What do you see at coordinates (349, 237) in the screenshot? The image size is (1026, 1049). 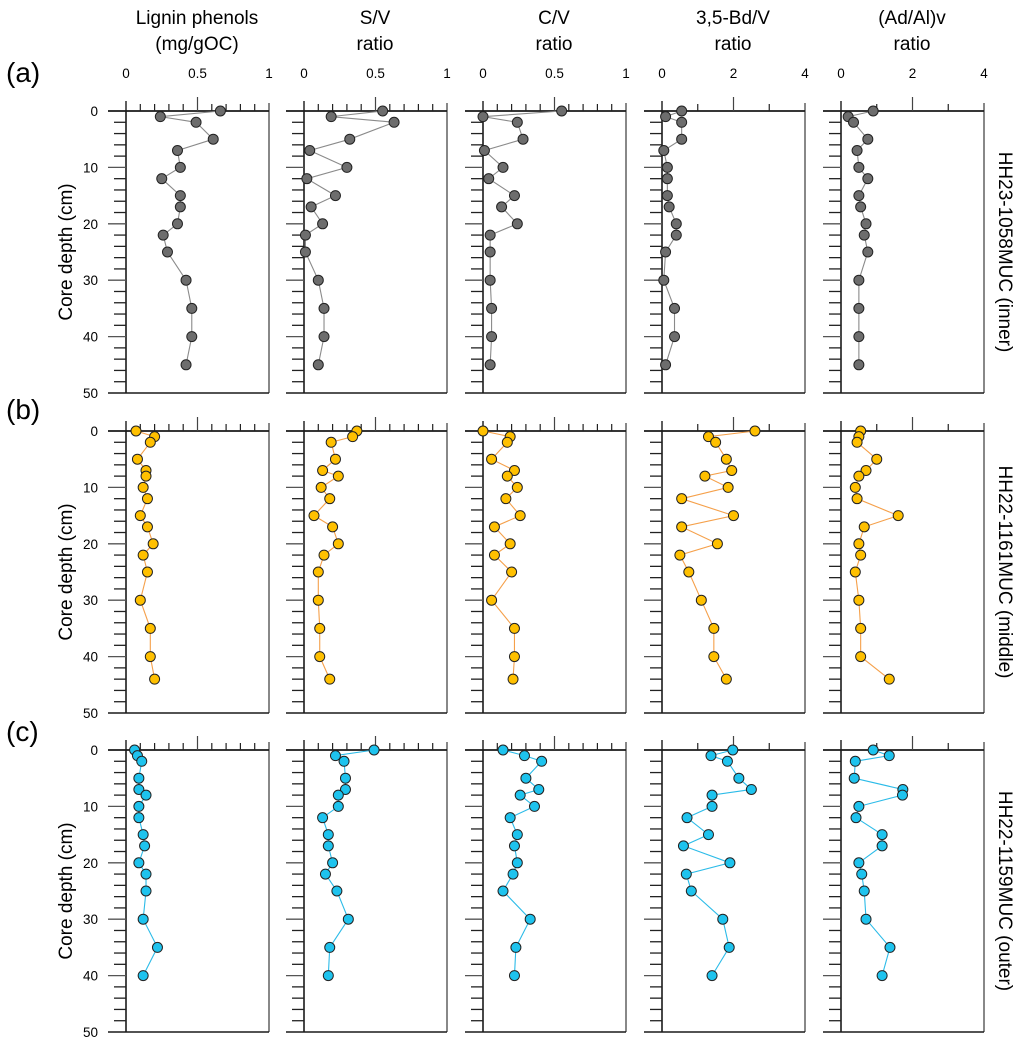 I see `series-line-sv` at bounding box center [349, 237].